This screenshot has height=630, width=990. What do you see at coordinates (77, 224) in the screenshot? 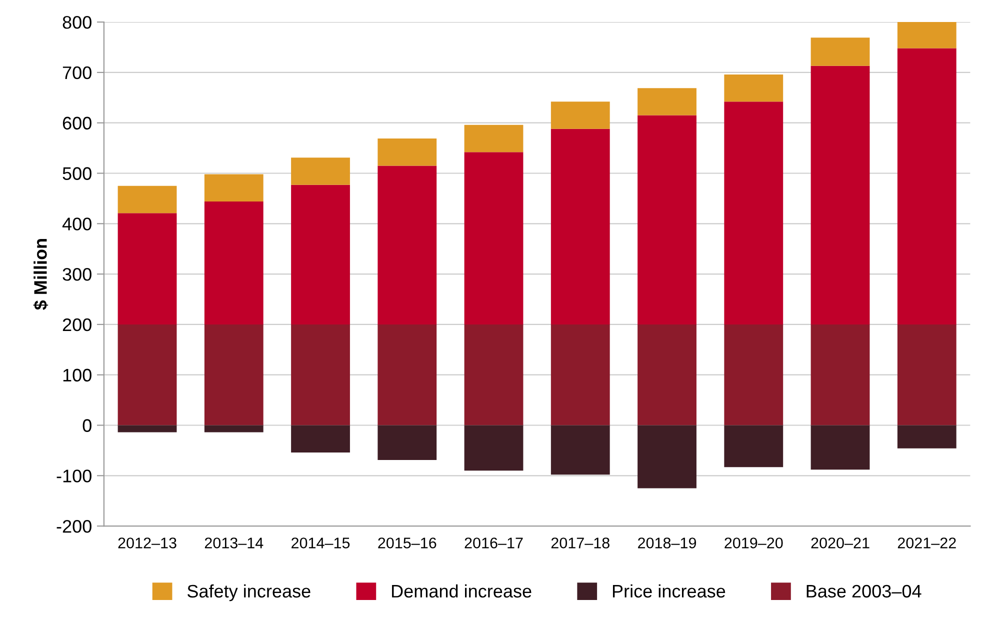
I see `y-tick-label: 400` at bounding box center [77, 224].